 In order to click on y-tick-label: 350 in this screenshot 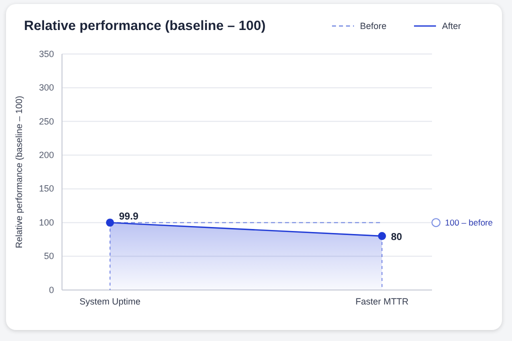, I will do `click(46, 53)`.